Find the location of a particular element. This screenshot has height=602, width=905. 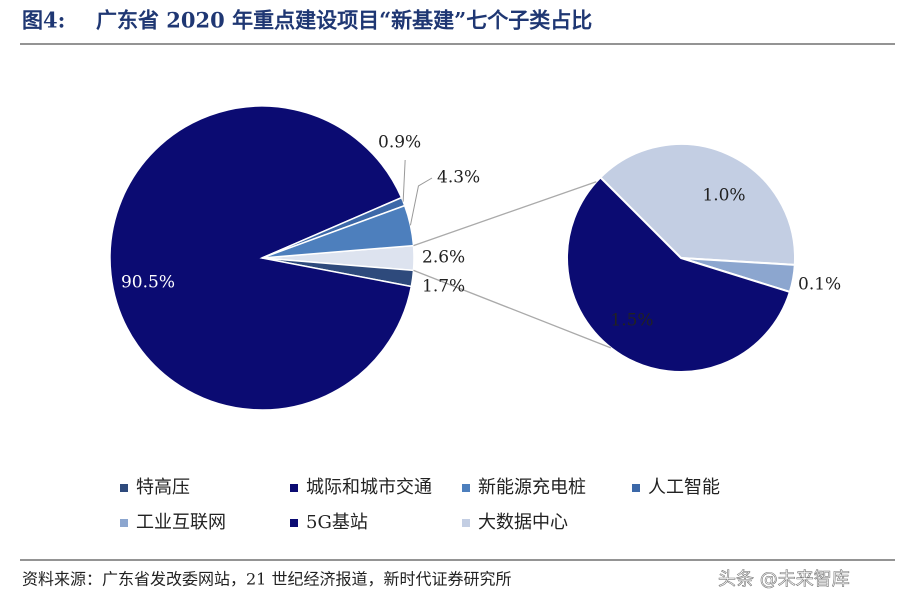

legend-label: 人工智能 is located at coordinates (684, 487).